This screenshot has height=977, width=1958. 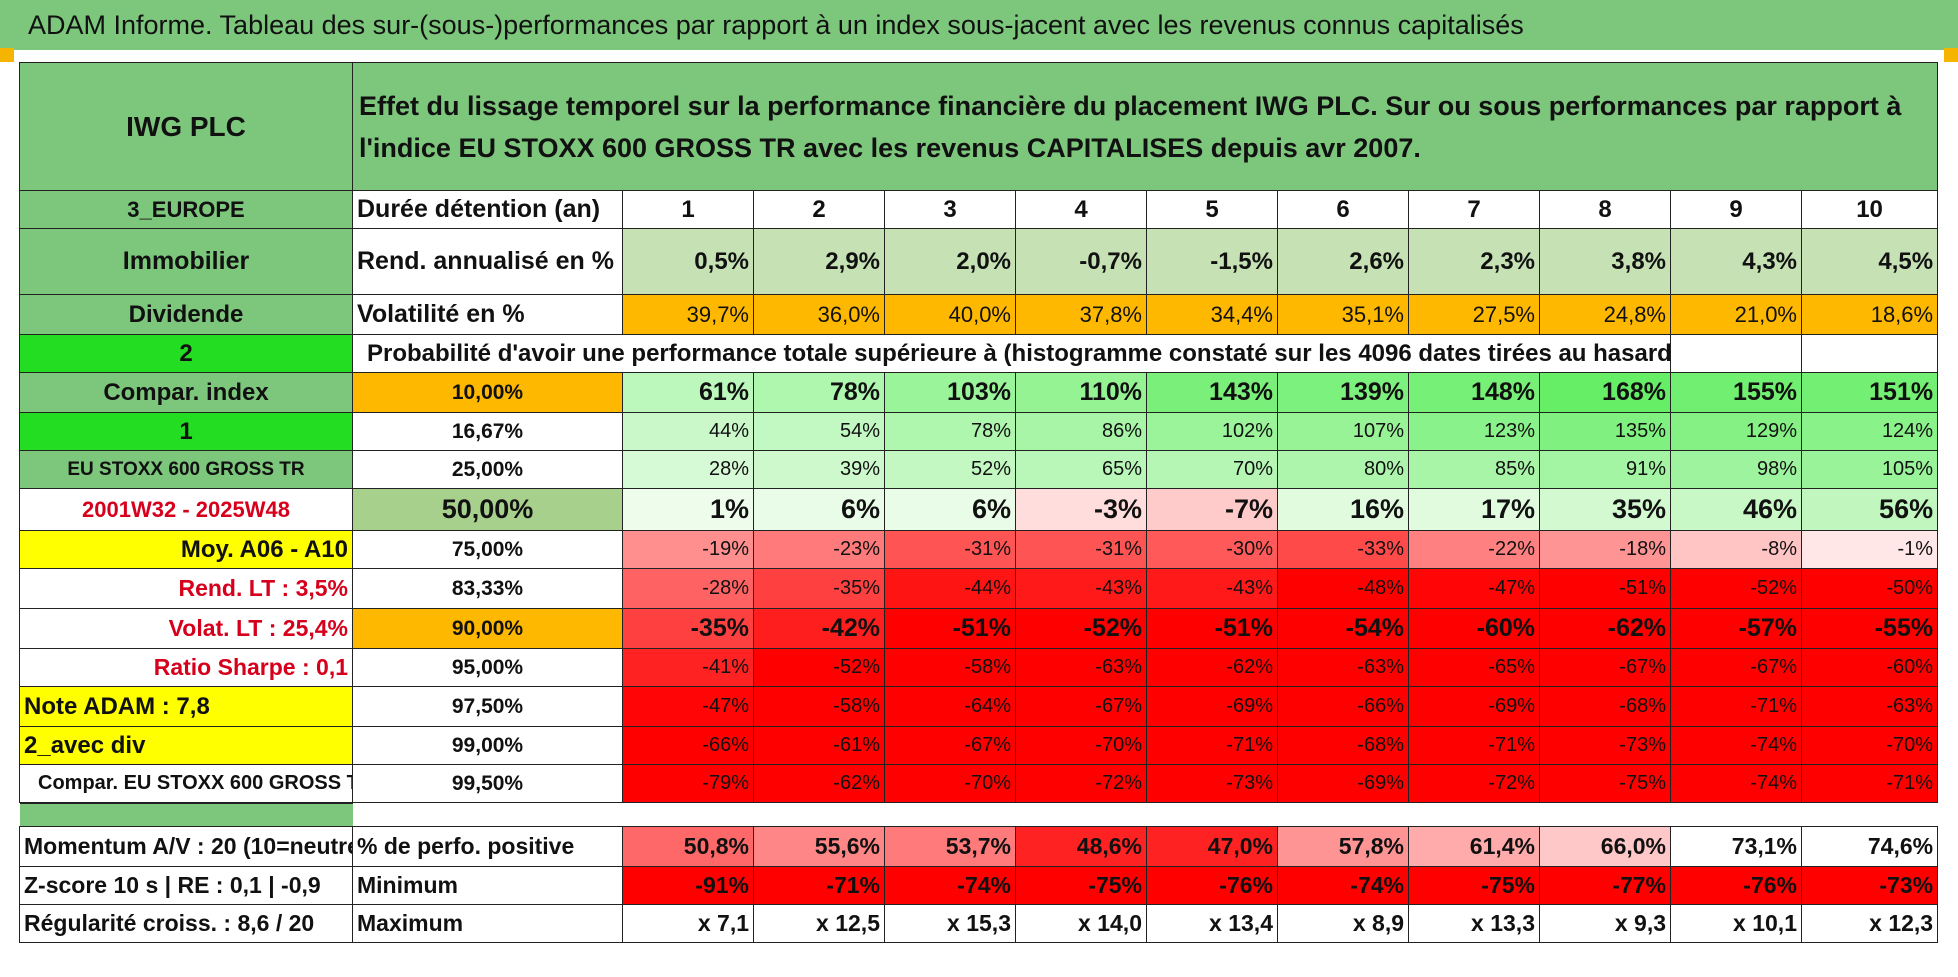 I want to click on region-label: 3_EUROPE, so click(x=186, y=209).